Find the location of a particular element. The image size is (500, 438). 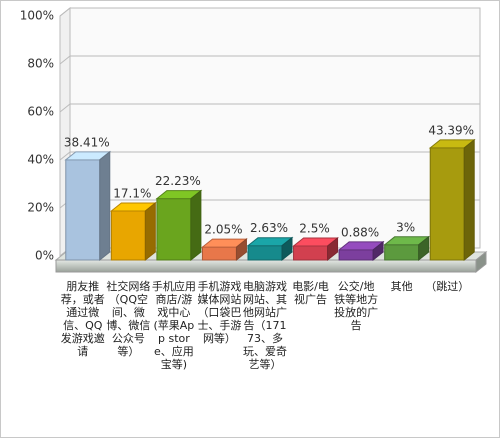

x-tick-label: 电脑游戏网站、其他网站广告（17173、多玩、爱奇艺等） is located at coordinates (265, 325).